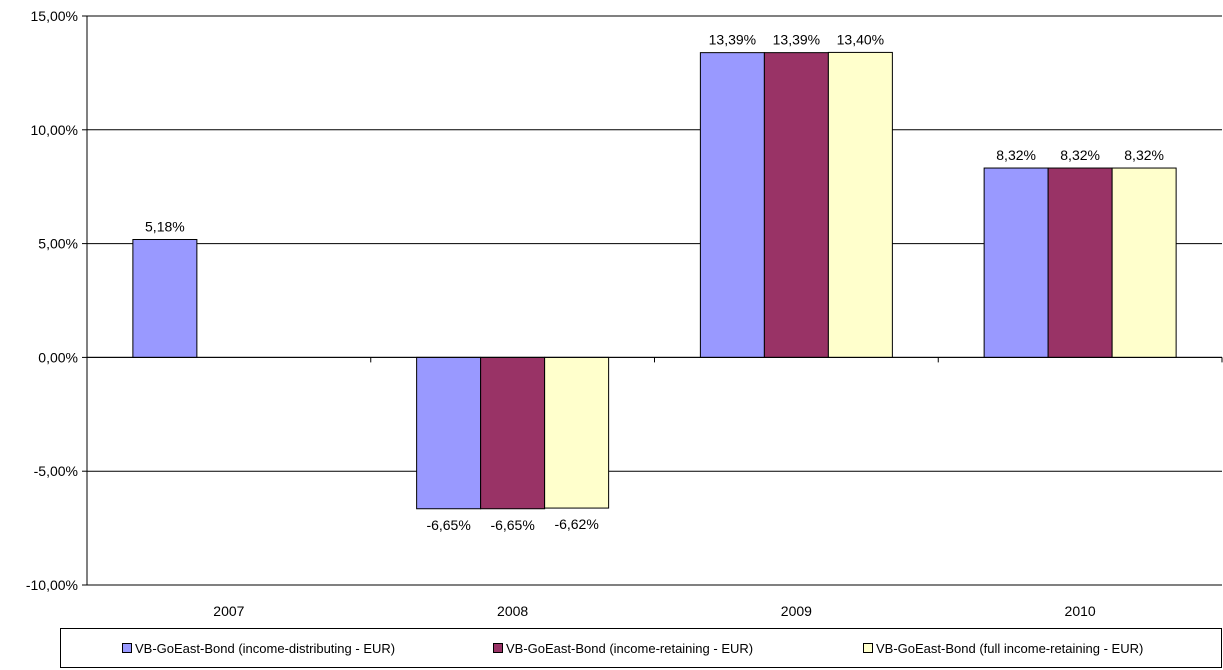 Image resolution: width=1223 pixels, height=670 pixels. Describe the element at coordinates (1080, 611) in the screenshot. I see `x-tick-label: 2010` at that location.